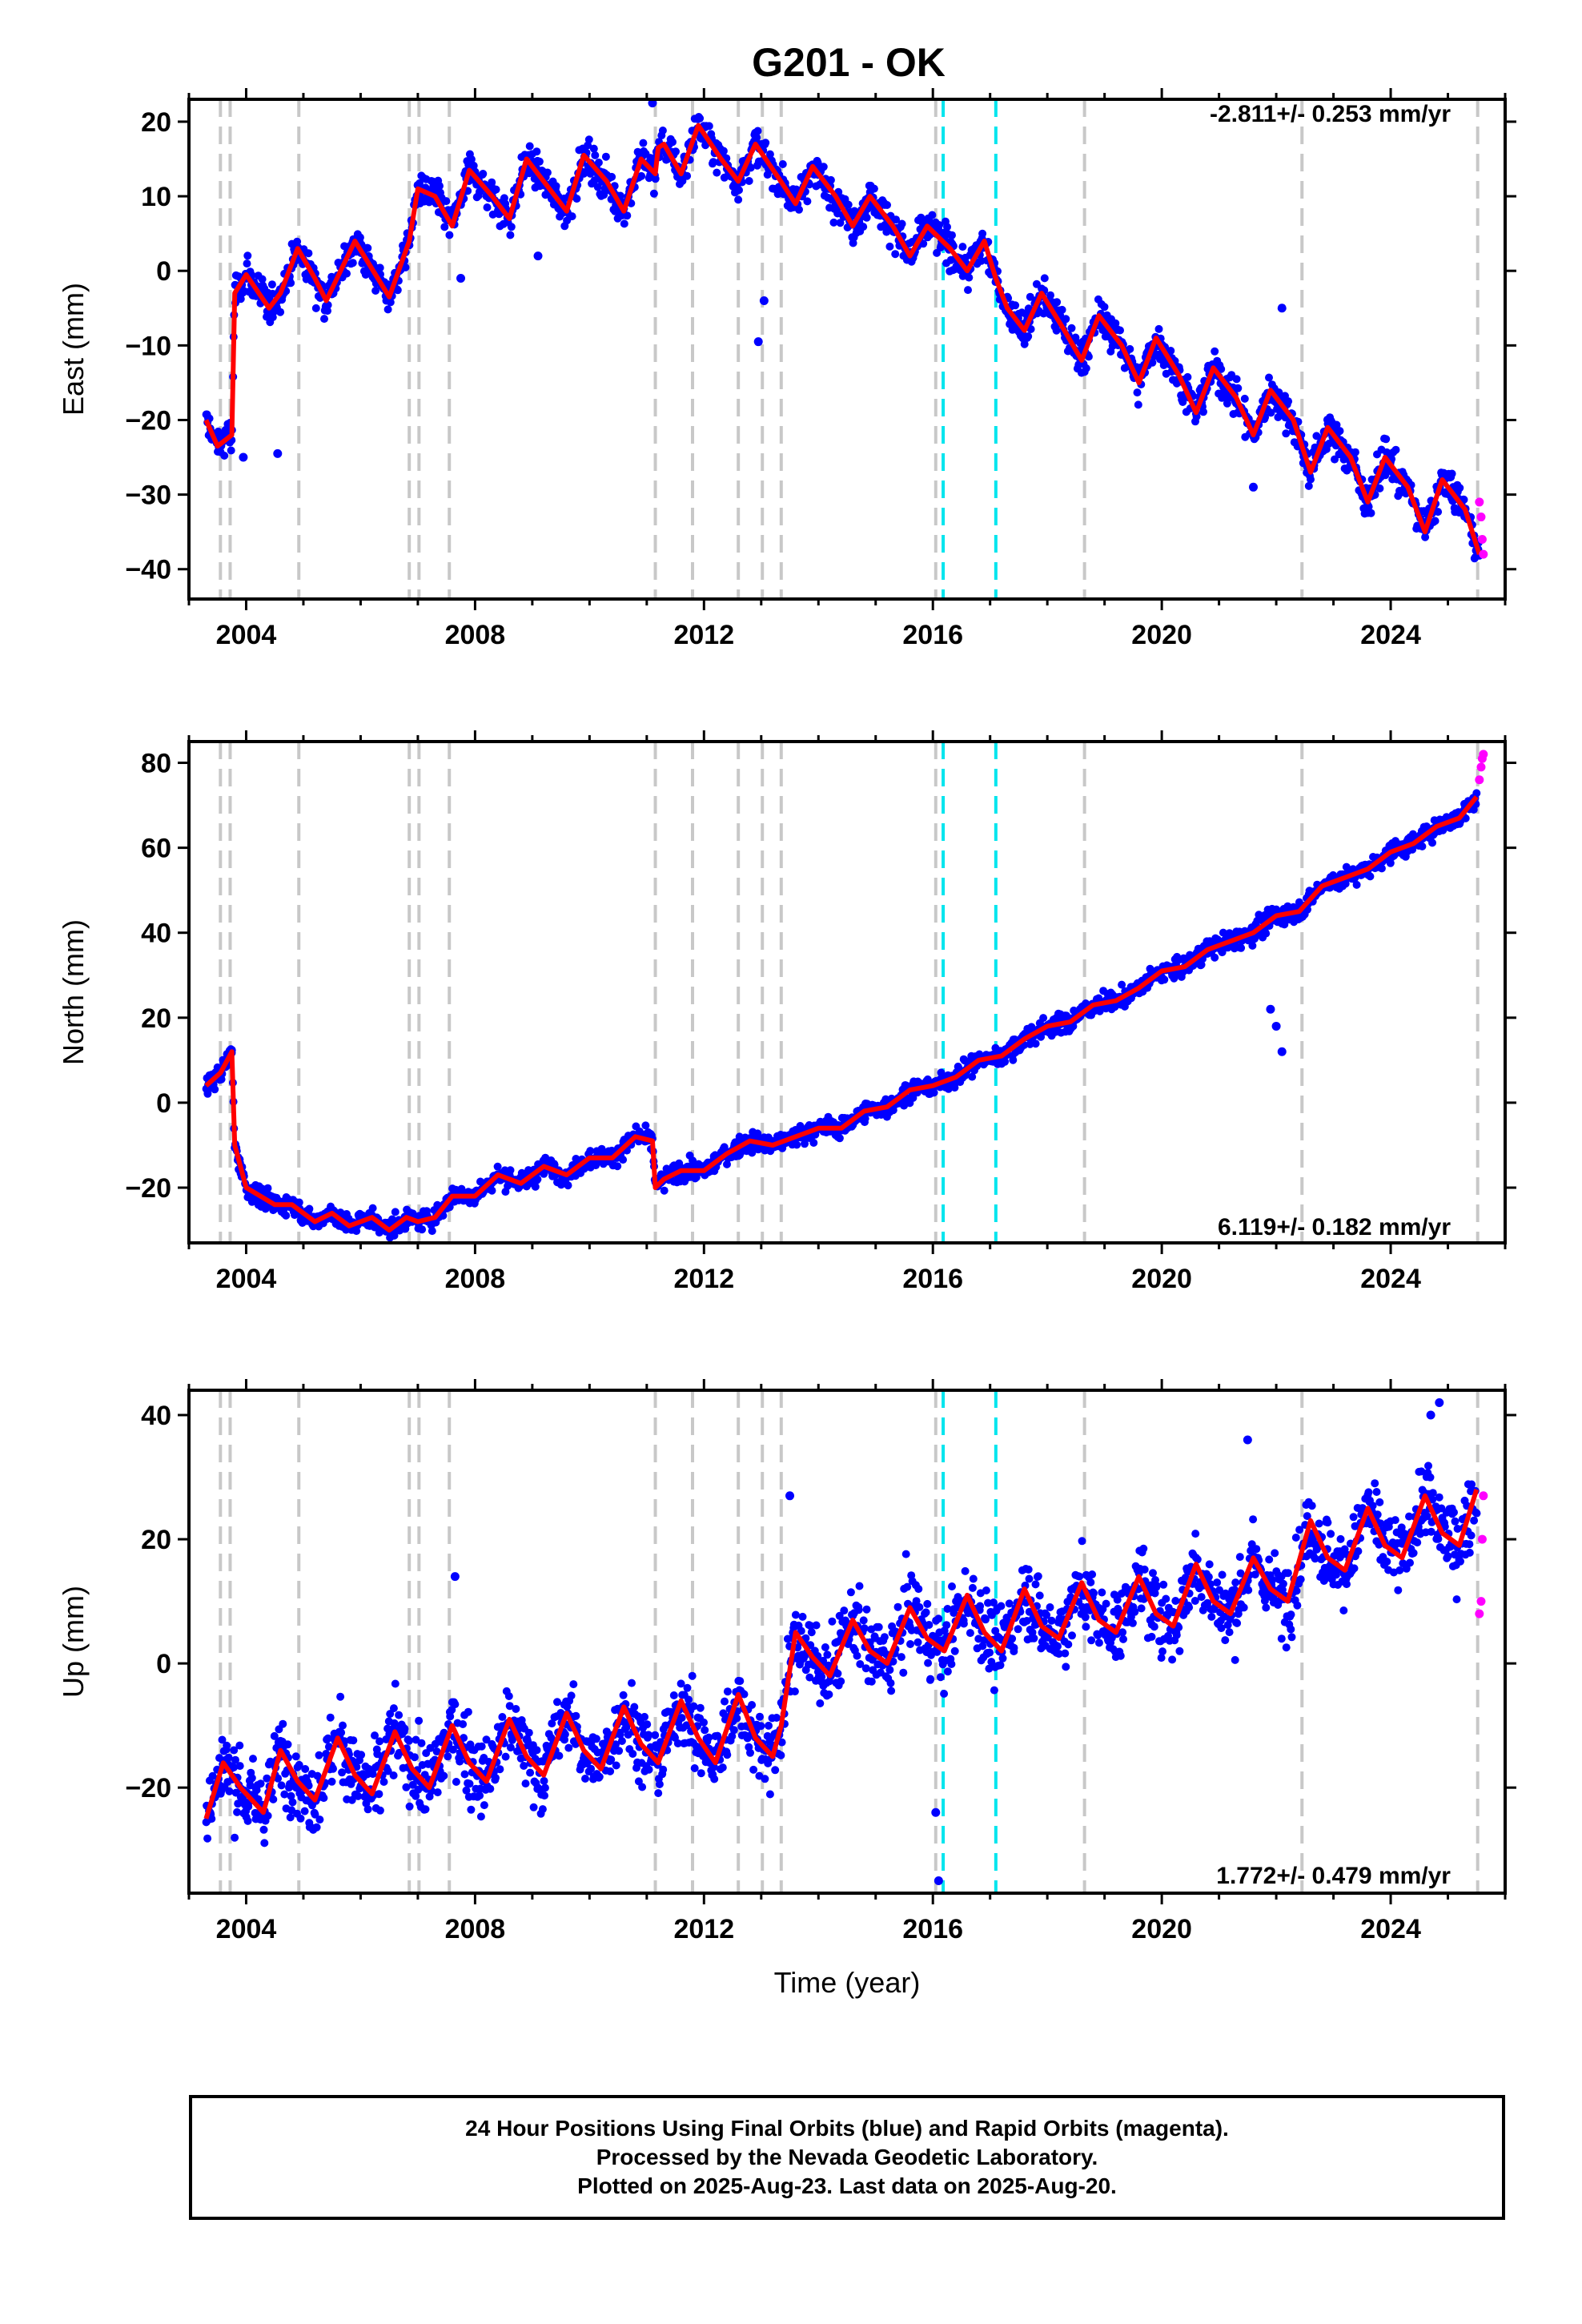 The width and height of the screenshot is (1582, 2324). What do you see at coordinates (475, 1279) in the screenshot?
I see `north-x-tick-label: 2008` at bounding box center [475, 1279].